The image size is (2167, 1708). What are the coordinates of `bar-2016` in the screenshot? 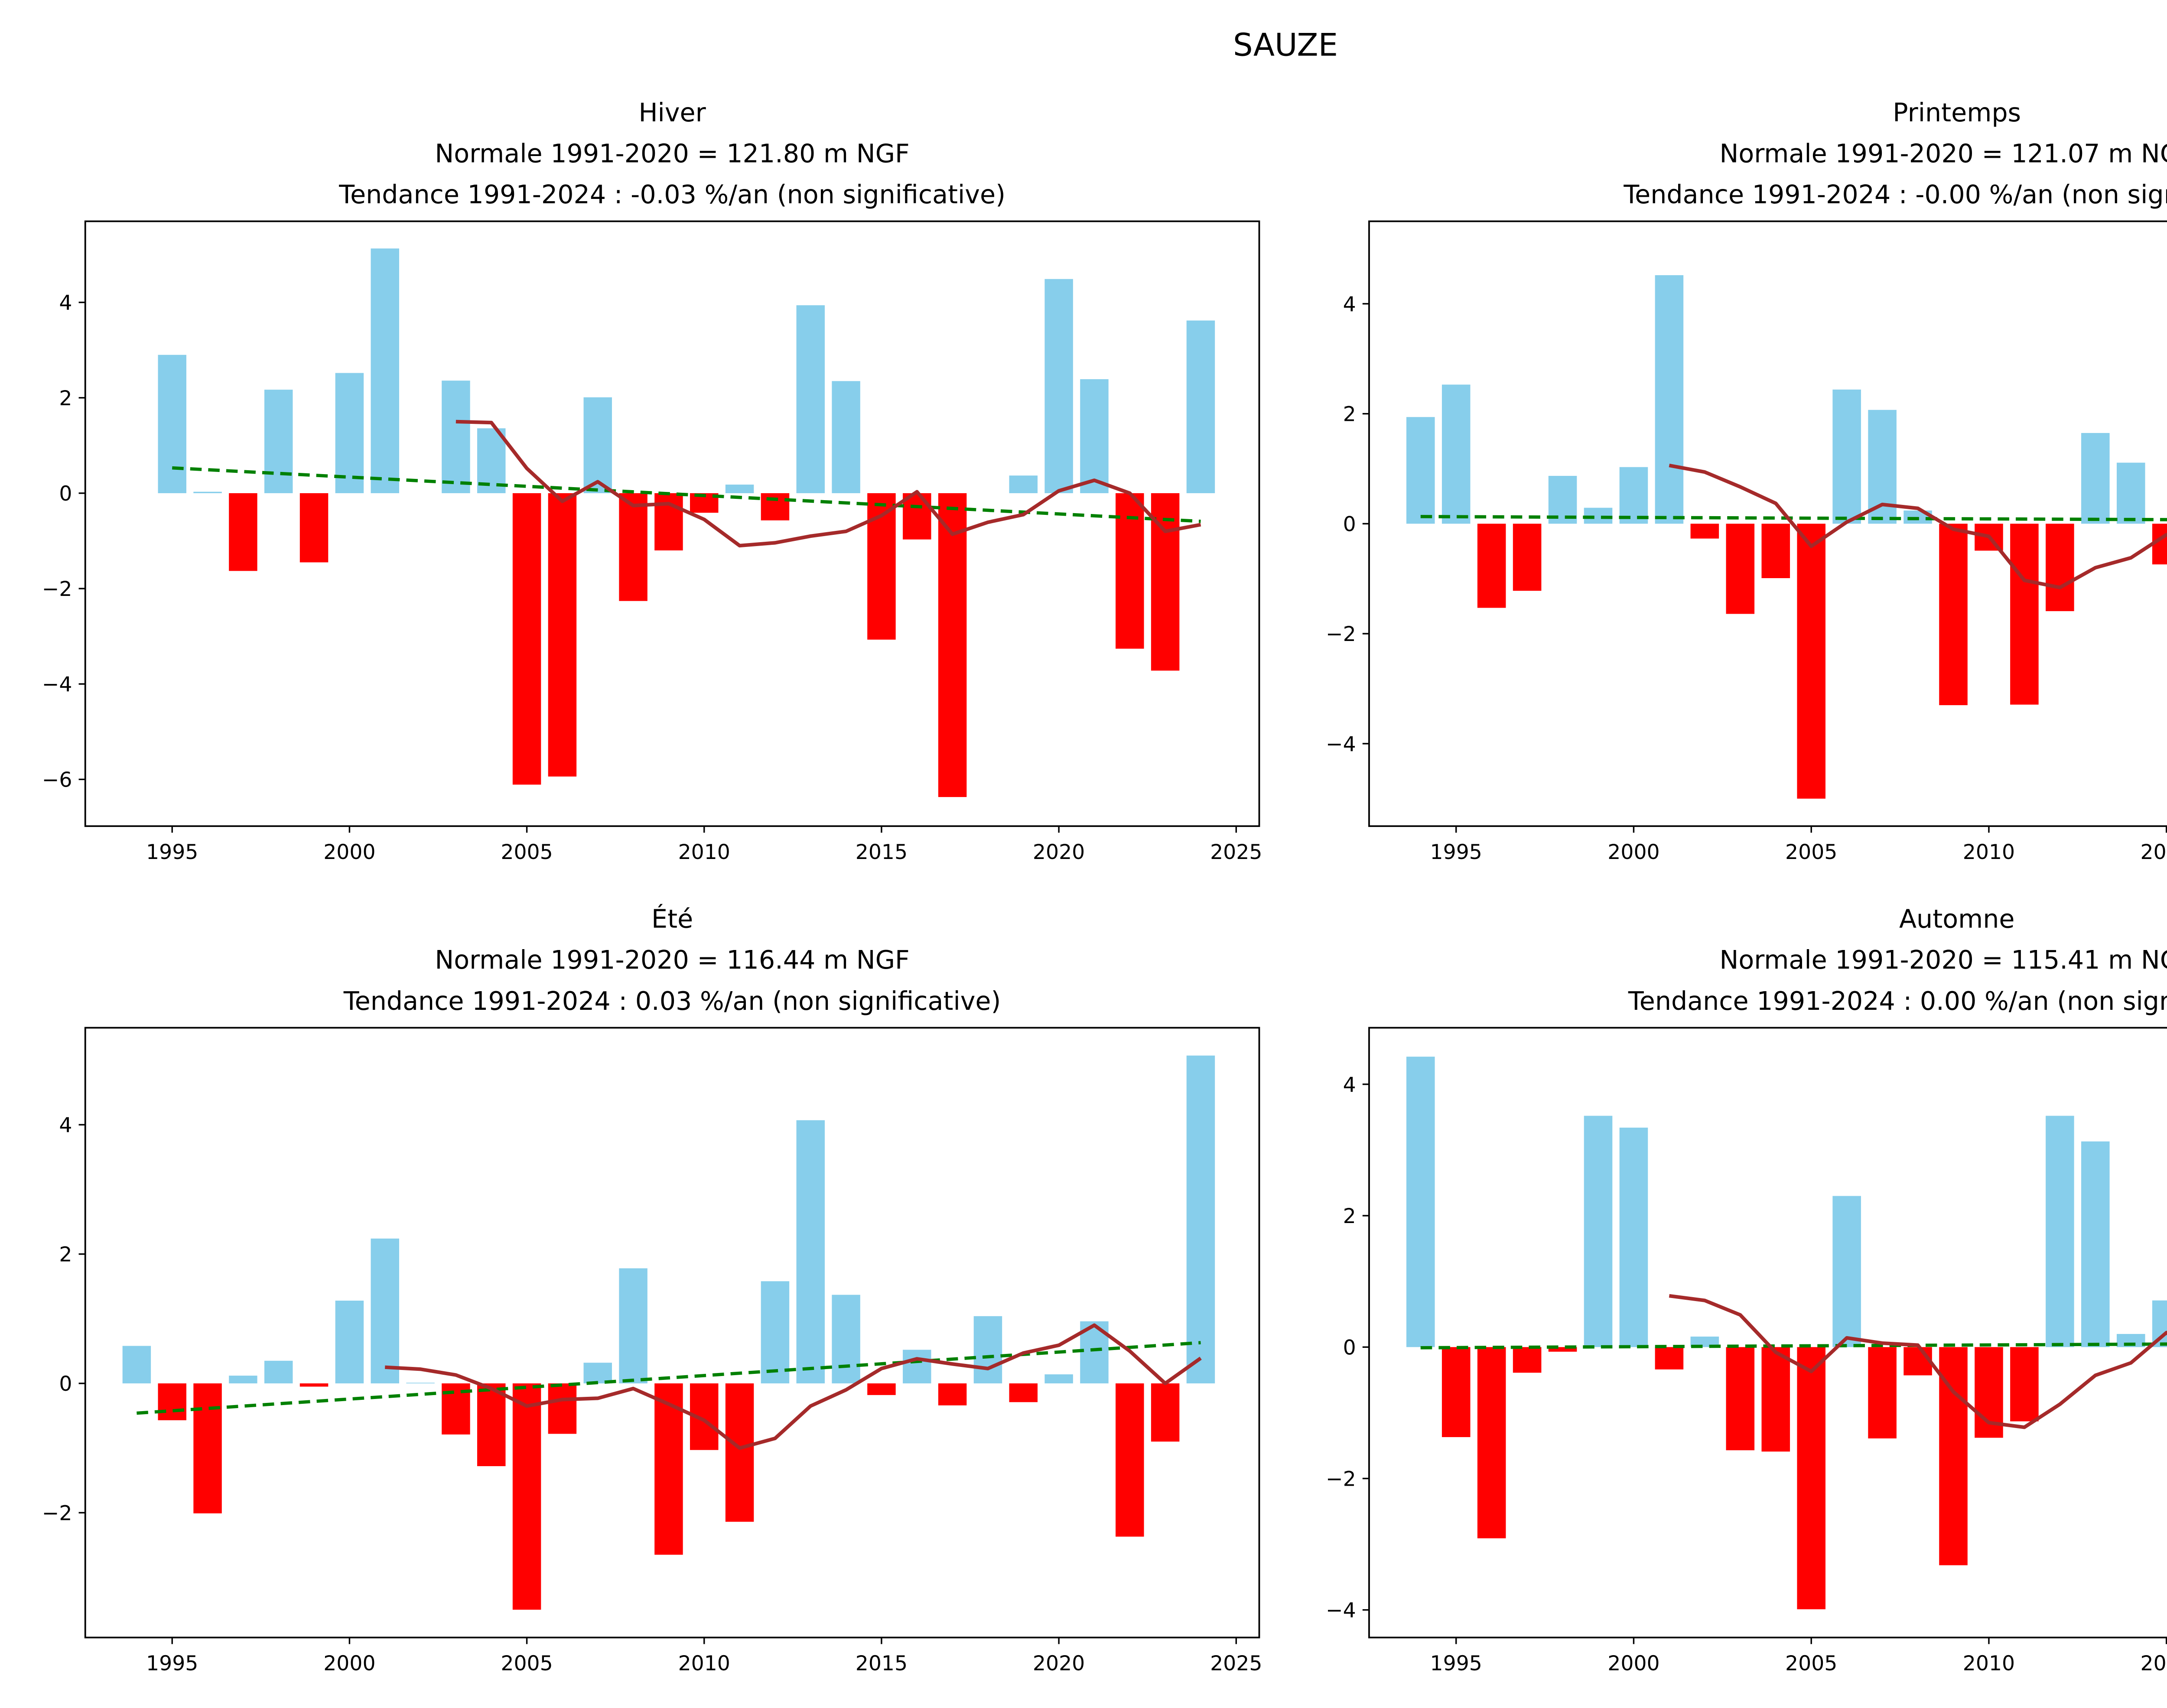 It's located at (917, 1367).